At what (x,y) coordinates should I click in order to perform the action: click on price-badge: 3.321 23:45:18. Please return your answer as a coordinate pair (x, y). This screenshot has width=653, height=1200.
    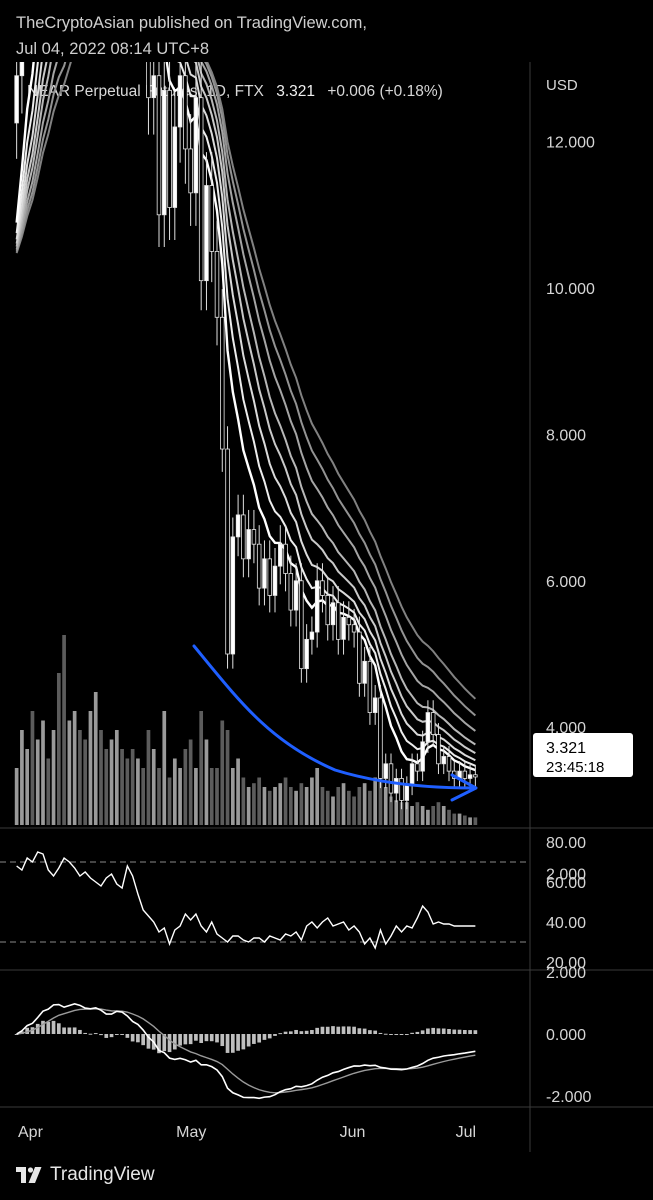
    Looking at the image, I should click on (583, 755).